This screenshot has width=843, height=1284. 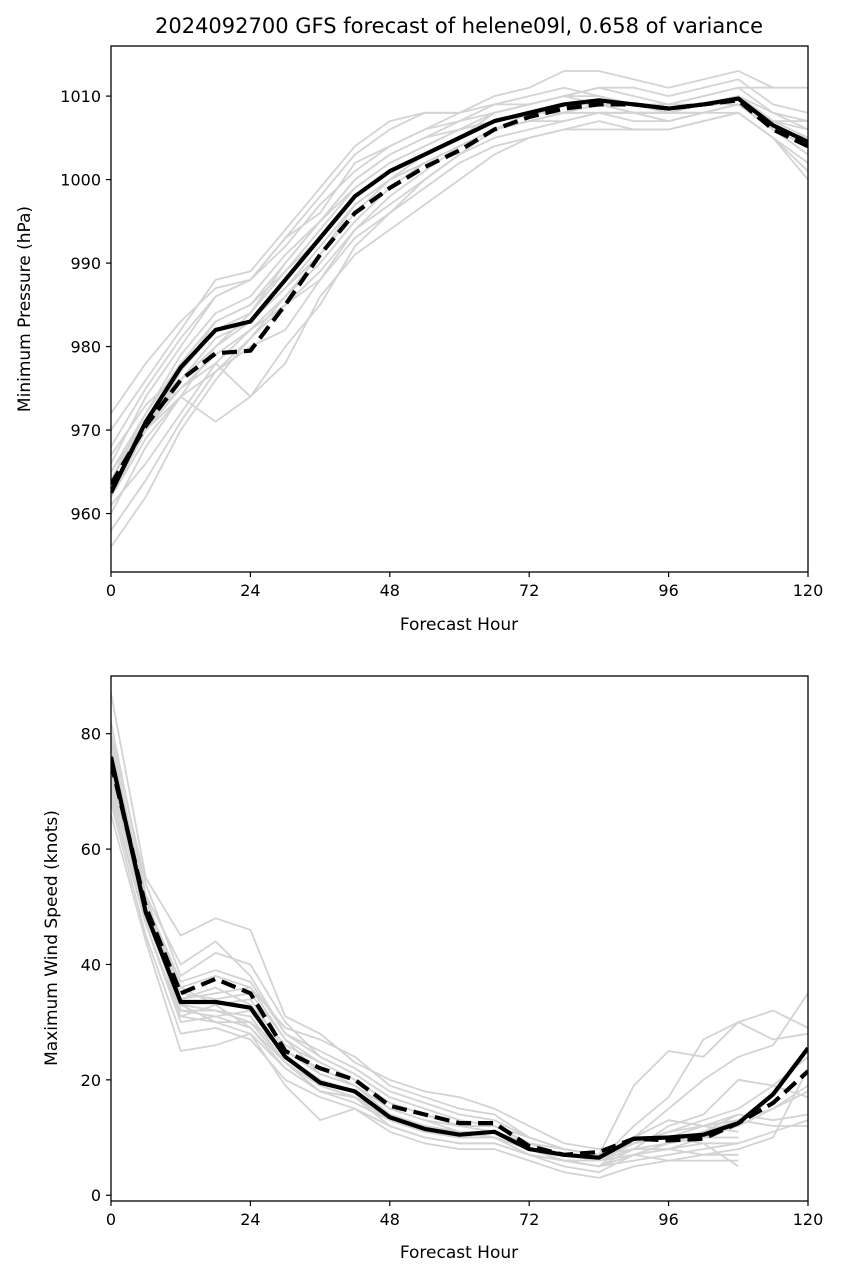 What do you see at coordinates (111, 590) in the screenshot?
I see `pressure-x-tick-label: 0` at bounding box center [111, 590].